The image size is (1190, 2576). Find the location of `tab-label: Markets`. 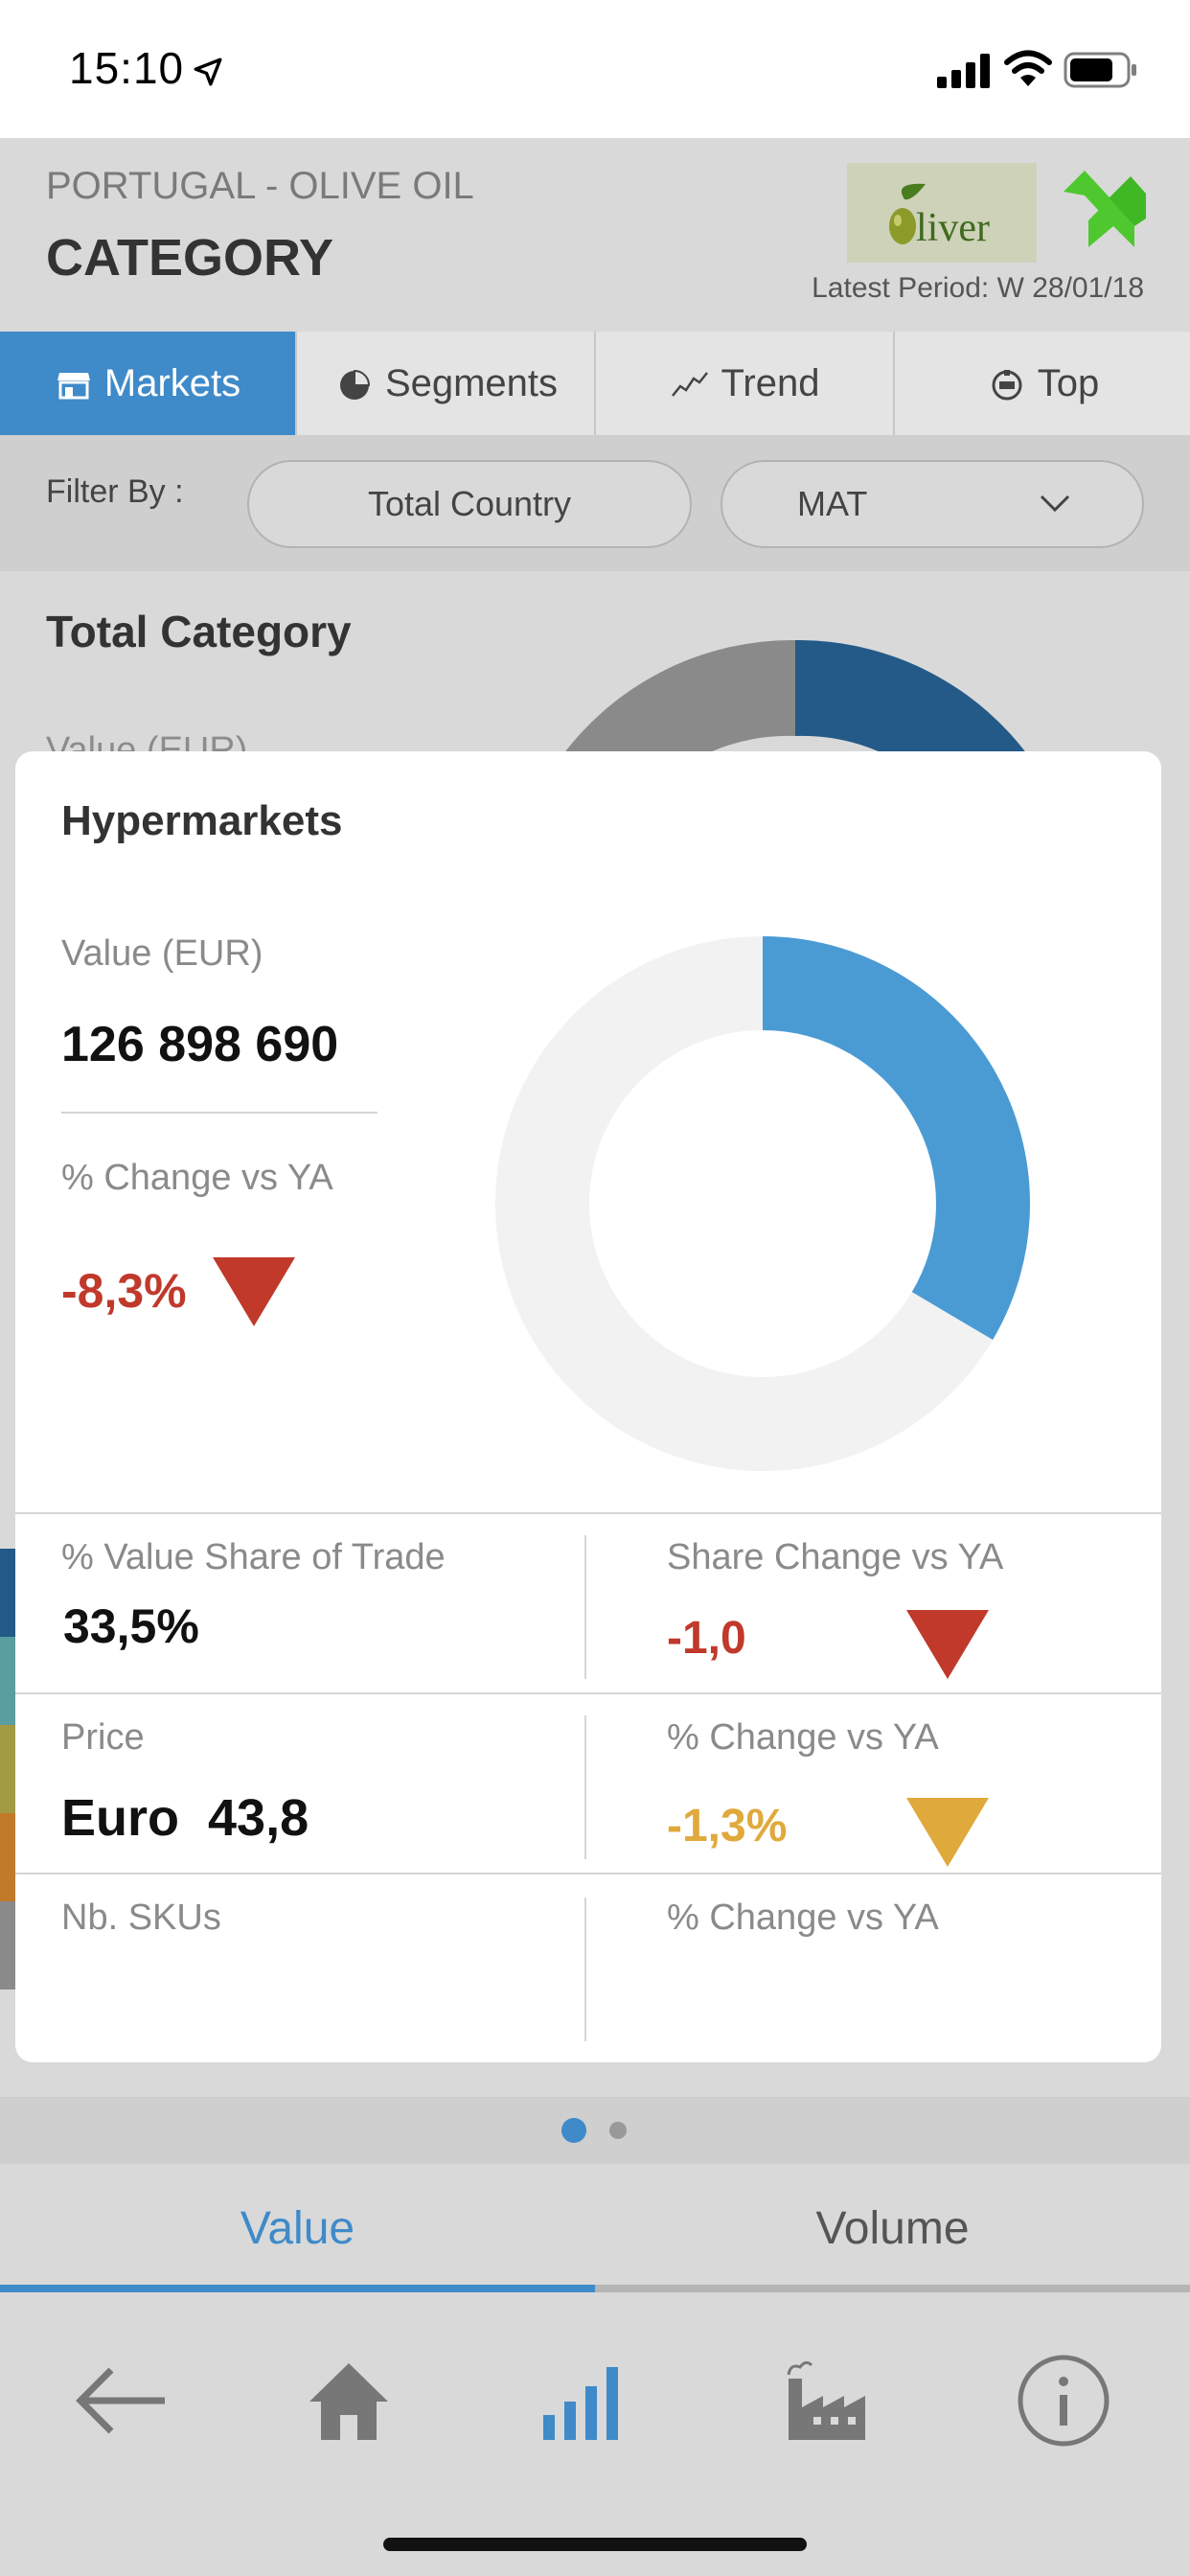

tab-label: Markets is located at coordinates (172, 382).